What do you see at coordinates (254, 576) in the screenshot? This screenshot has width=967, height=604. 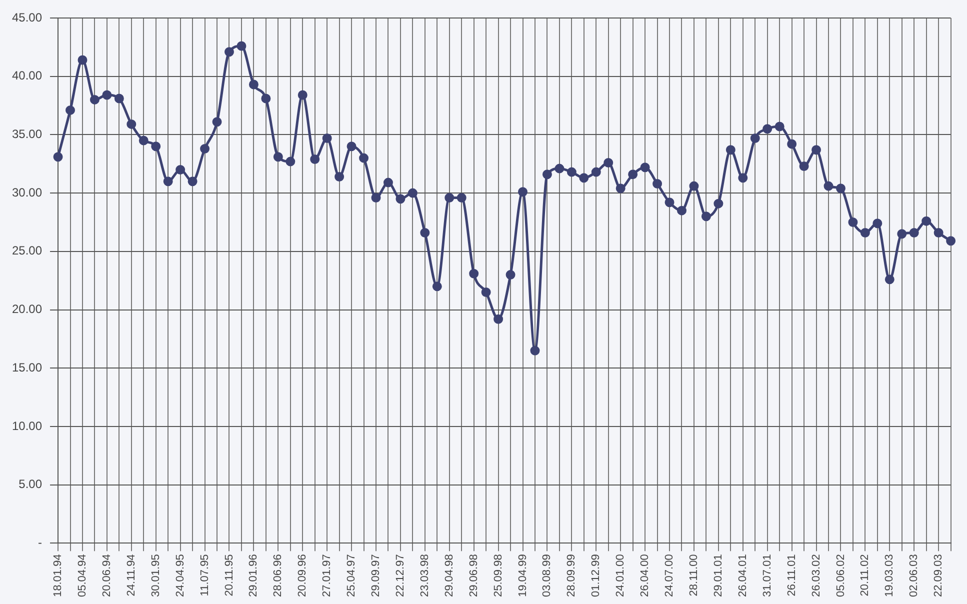 I see `x-tick-label: 29.01.96` at bounding box center [254, 576].